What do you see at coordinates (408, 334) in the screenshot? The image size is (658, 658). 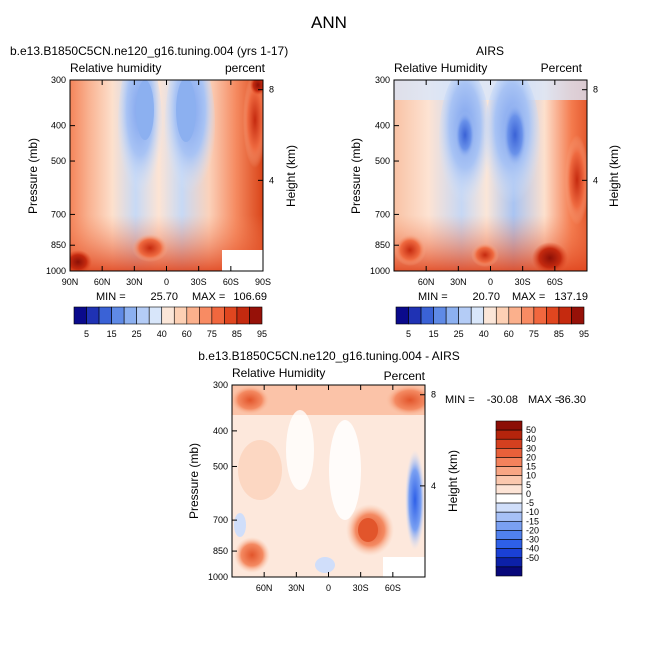 I see `abs-colorbar-obs-label: 5` at bounding box center [408, 334].